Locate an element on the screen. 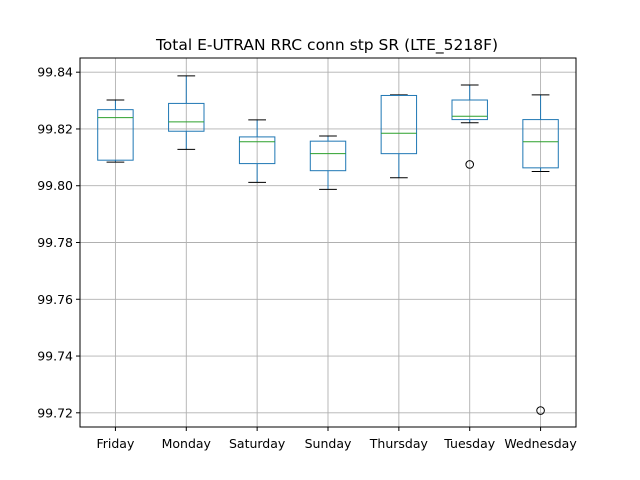 The width and height of the screenshot is (640, 480). box-group-monday is located at coordinates (186, 112).